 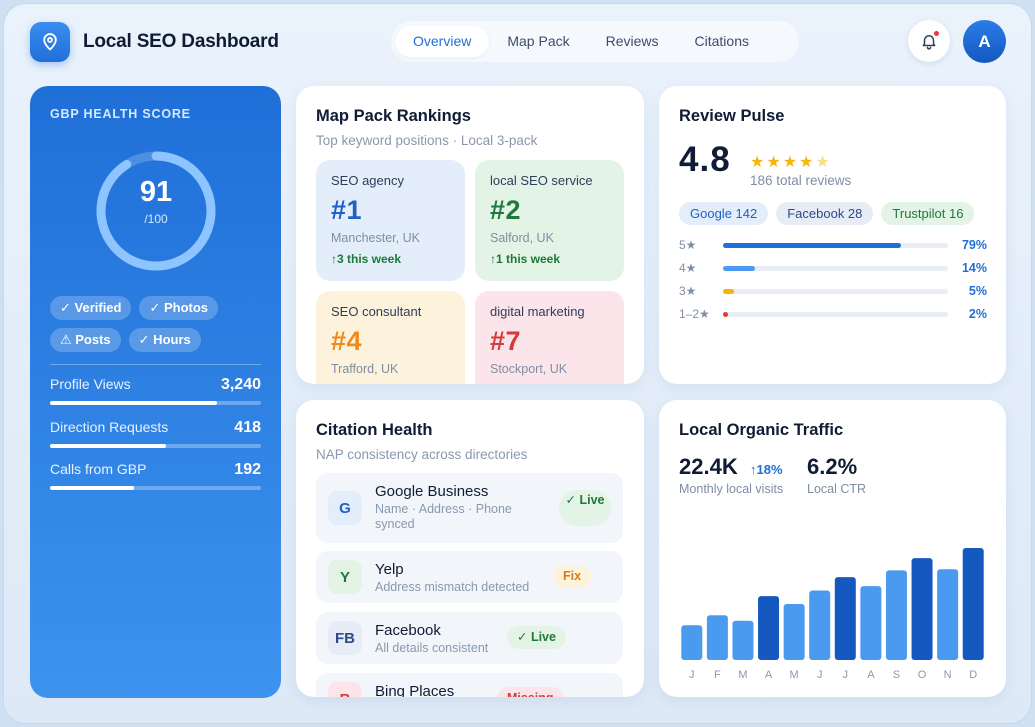 I want to click on visits-delta: ↑18%, so click(x=766, y=469).